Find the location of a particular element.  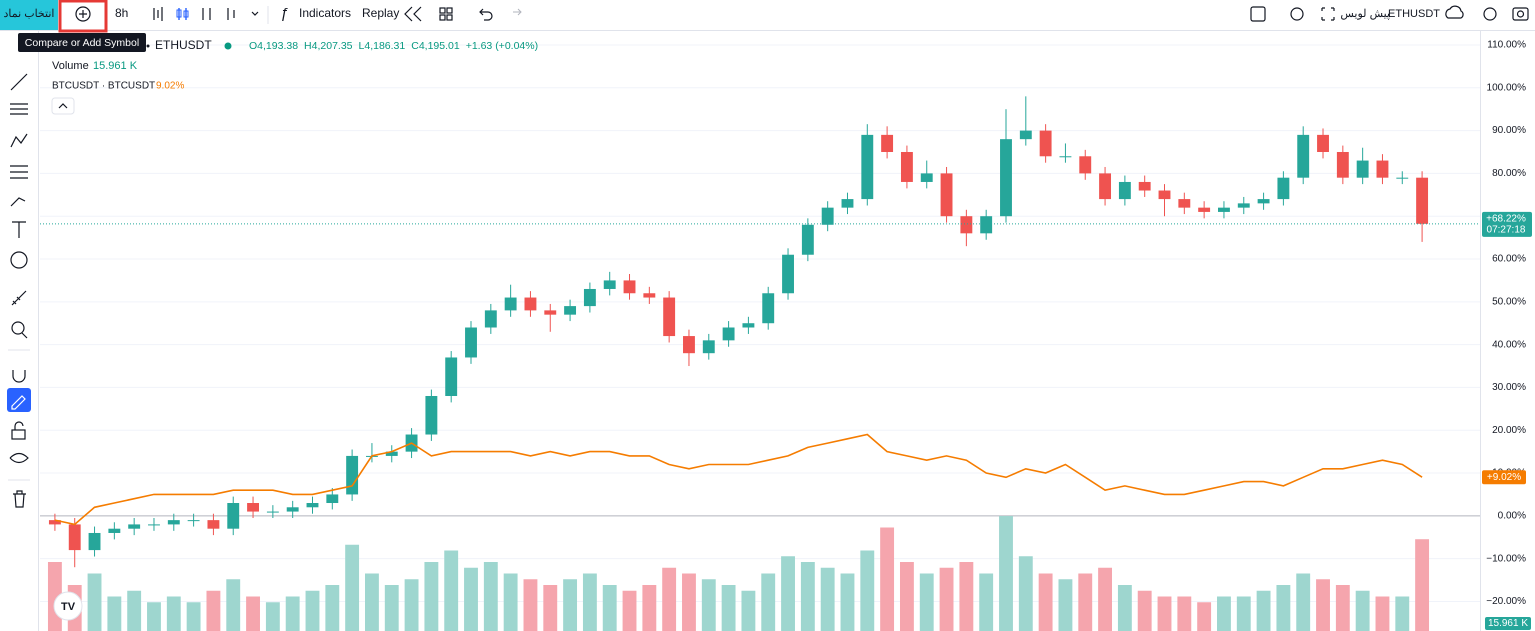

magnet-tool is located at coordinates (20, 357).